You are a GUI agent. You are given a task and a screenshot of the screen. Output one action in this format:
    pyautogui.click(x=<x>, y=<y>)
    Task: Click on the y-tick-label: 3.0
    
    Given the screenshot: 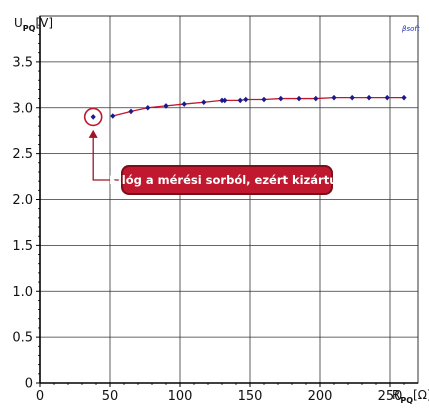 What is the action you would take?
    pyautogui.click(x=22, y=108)
    